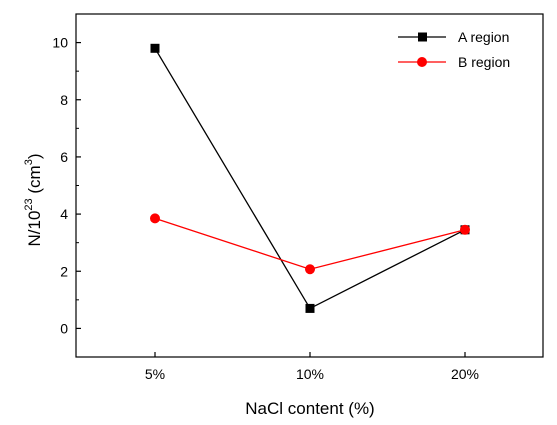  What do you see at coordinates (64, 328) in the screenshot?
I see `y-tick-label: 0` at bounding box center [64, 328].